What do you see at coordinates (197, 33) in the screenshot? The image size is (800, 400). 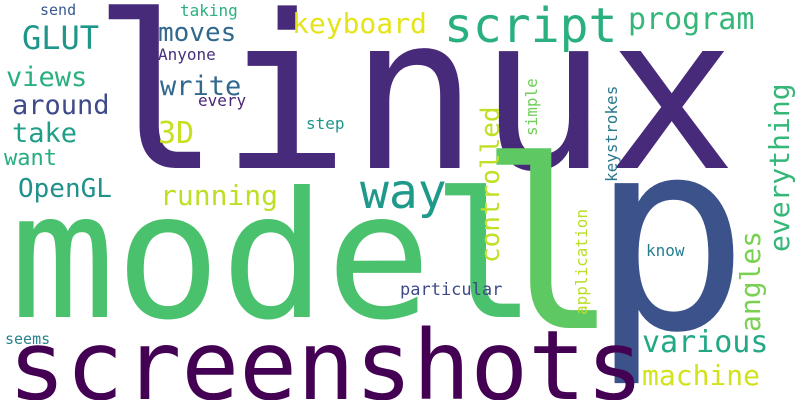 I see `cloud-word: moves` at bounding box center [197, 33].